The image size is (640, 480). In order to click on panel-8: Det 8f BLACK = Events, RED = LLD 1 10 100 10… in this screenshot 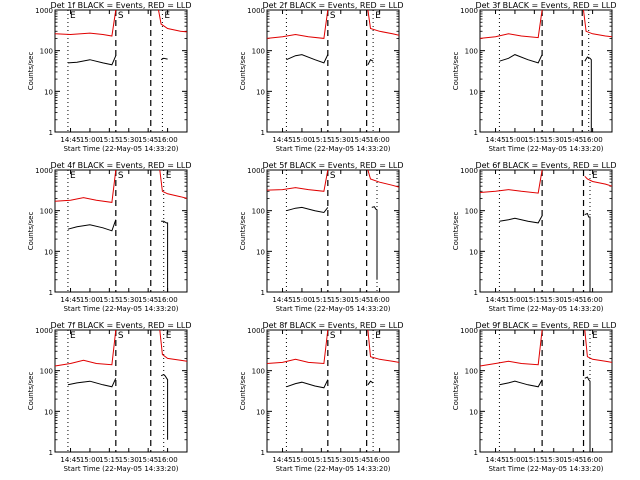, I will do `click(321, 397)`.